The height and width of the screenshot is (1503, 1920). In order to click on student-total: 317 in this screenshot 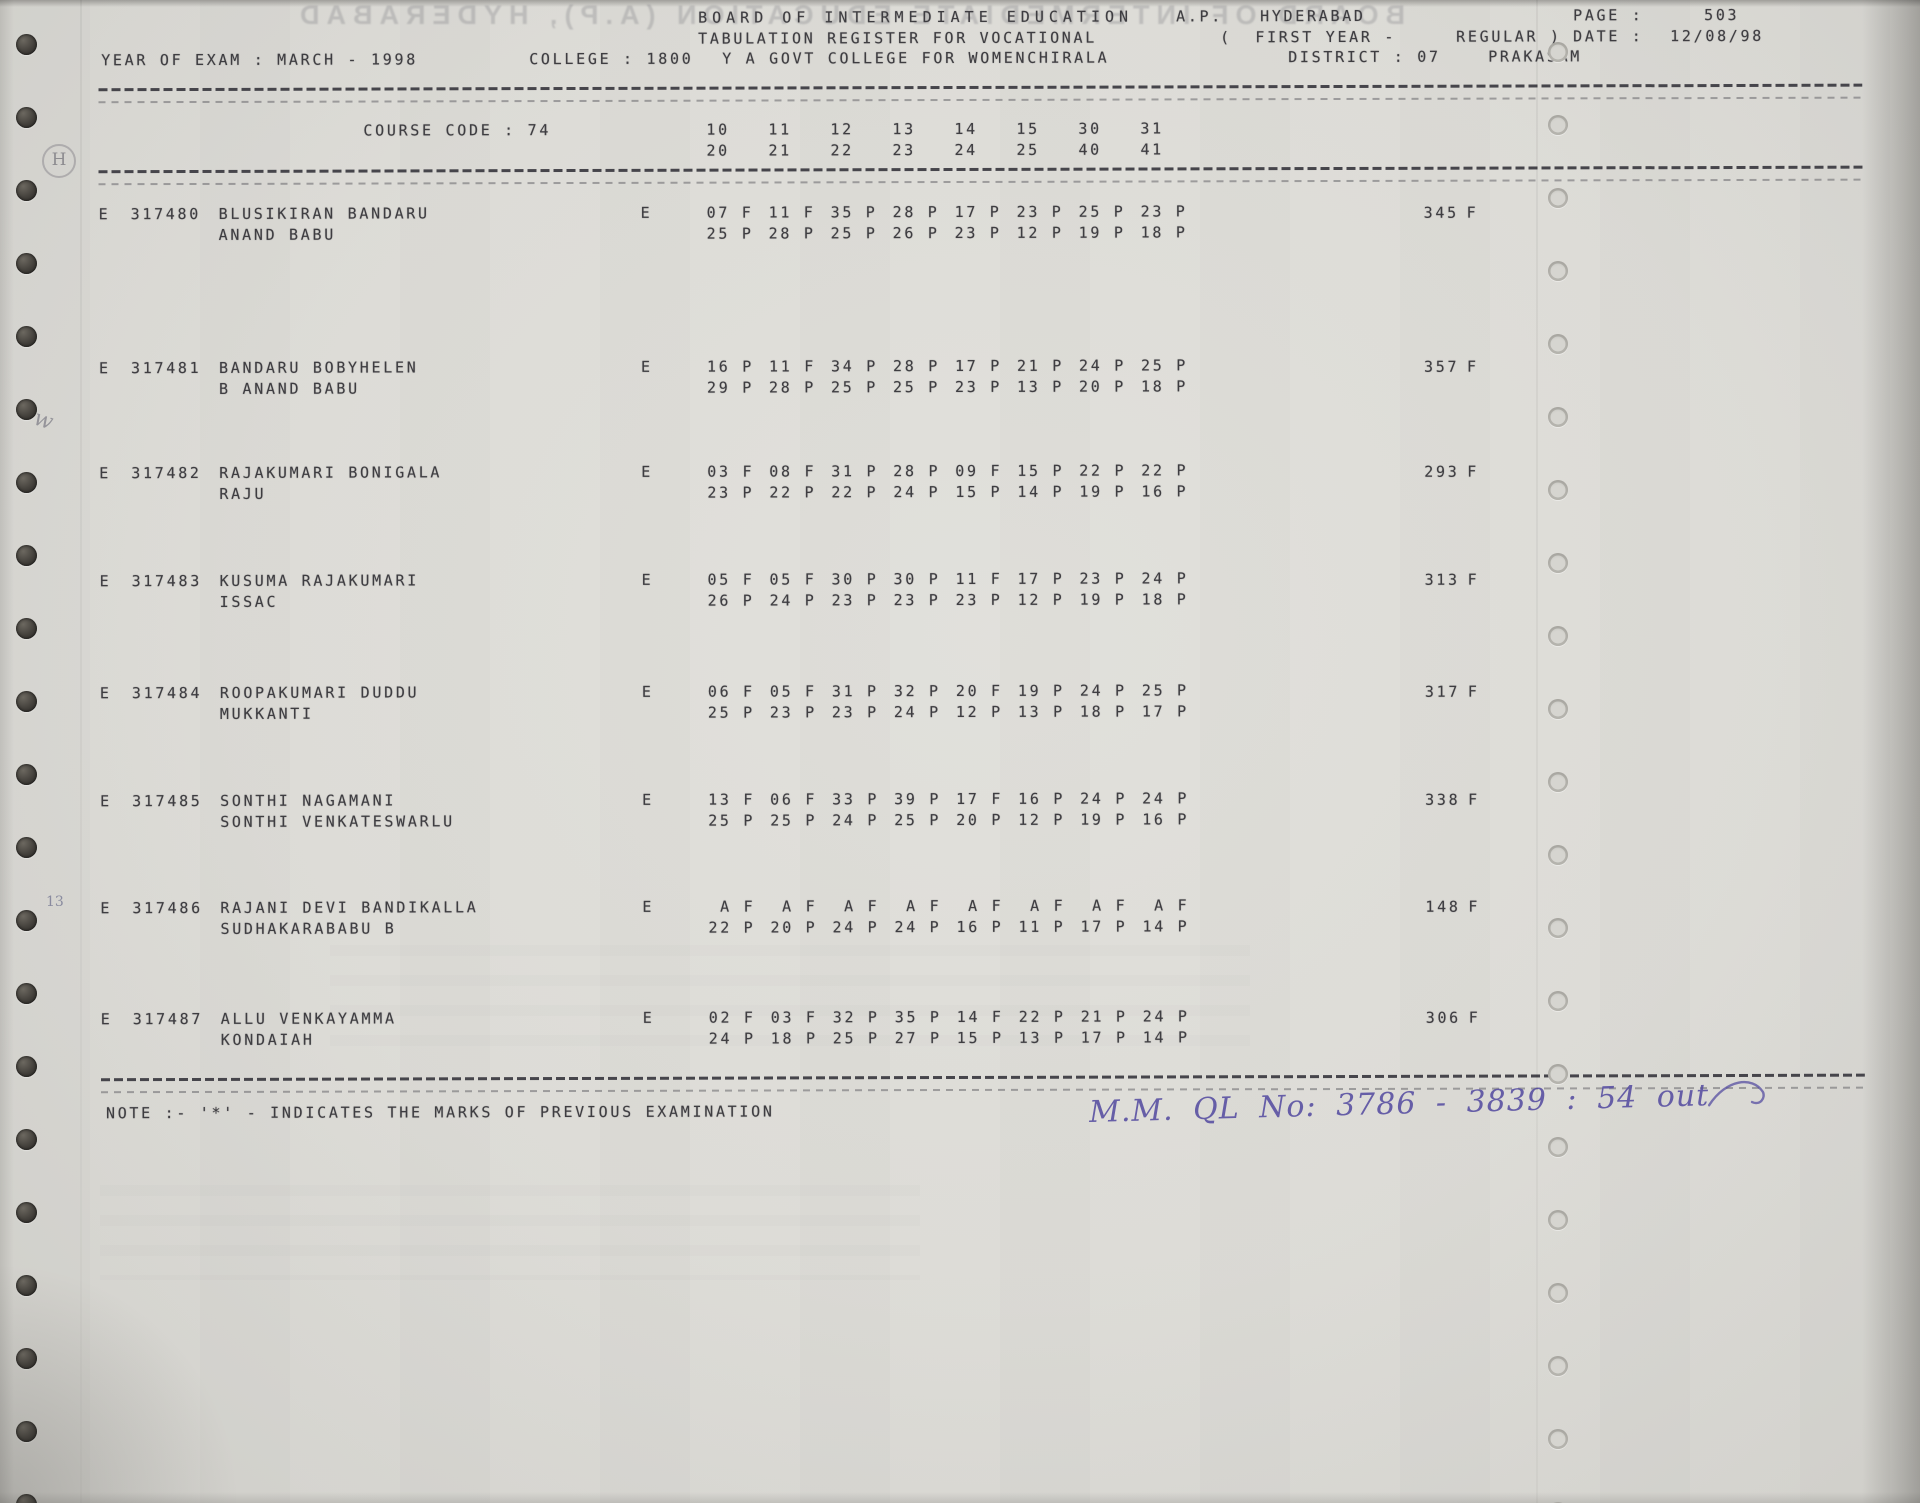, I will do `click(1442, 691)`.